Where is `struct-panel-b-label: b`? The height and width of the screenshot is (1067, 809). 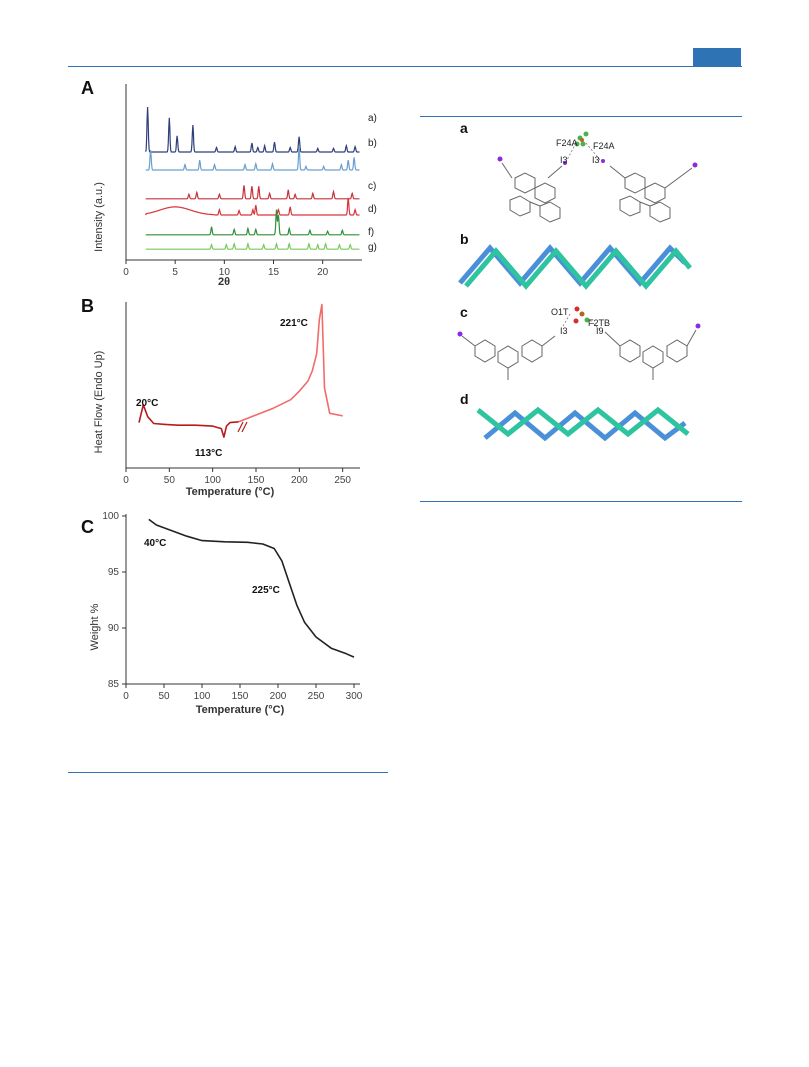 struct-panel-b-label: b is located at coordinates (464, 239).